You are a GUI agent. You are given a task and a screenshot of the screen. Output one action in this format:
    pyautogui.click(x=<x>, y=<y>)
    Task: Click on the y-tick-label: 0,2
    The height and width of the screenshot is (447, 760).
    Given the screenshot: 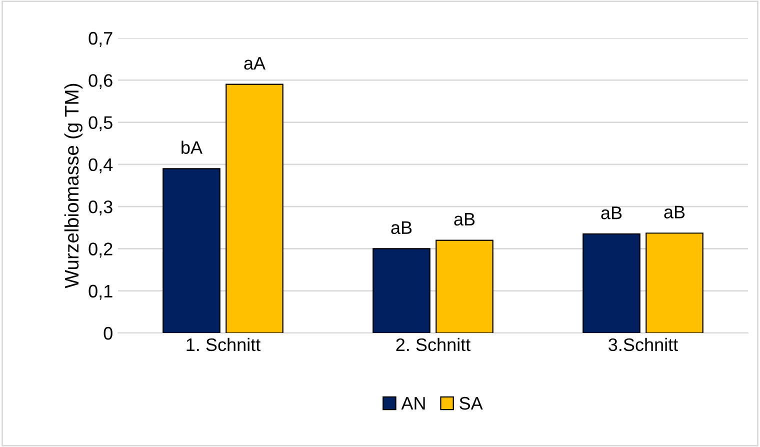 What is the action you would take?
    pyautogui.click(x=100, y=250)
    